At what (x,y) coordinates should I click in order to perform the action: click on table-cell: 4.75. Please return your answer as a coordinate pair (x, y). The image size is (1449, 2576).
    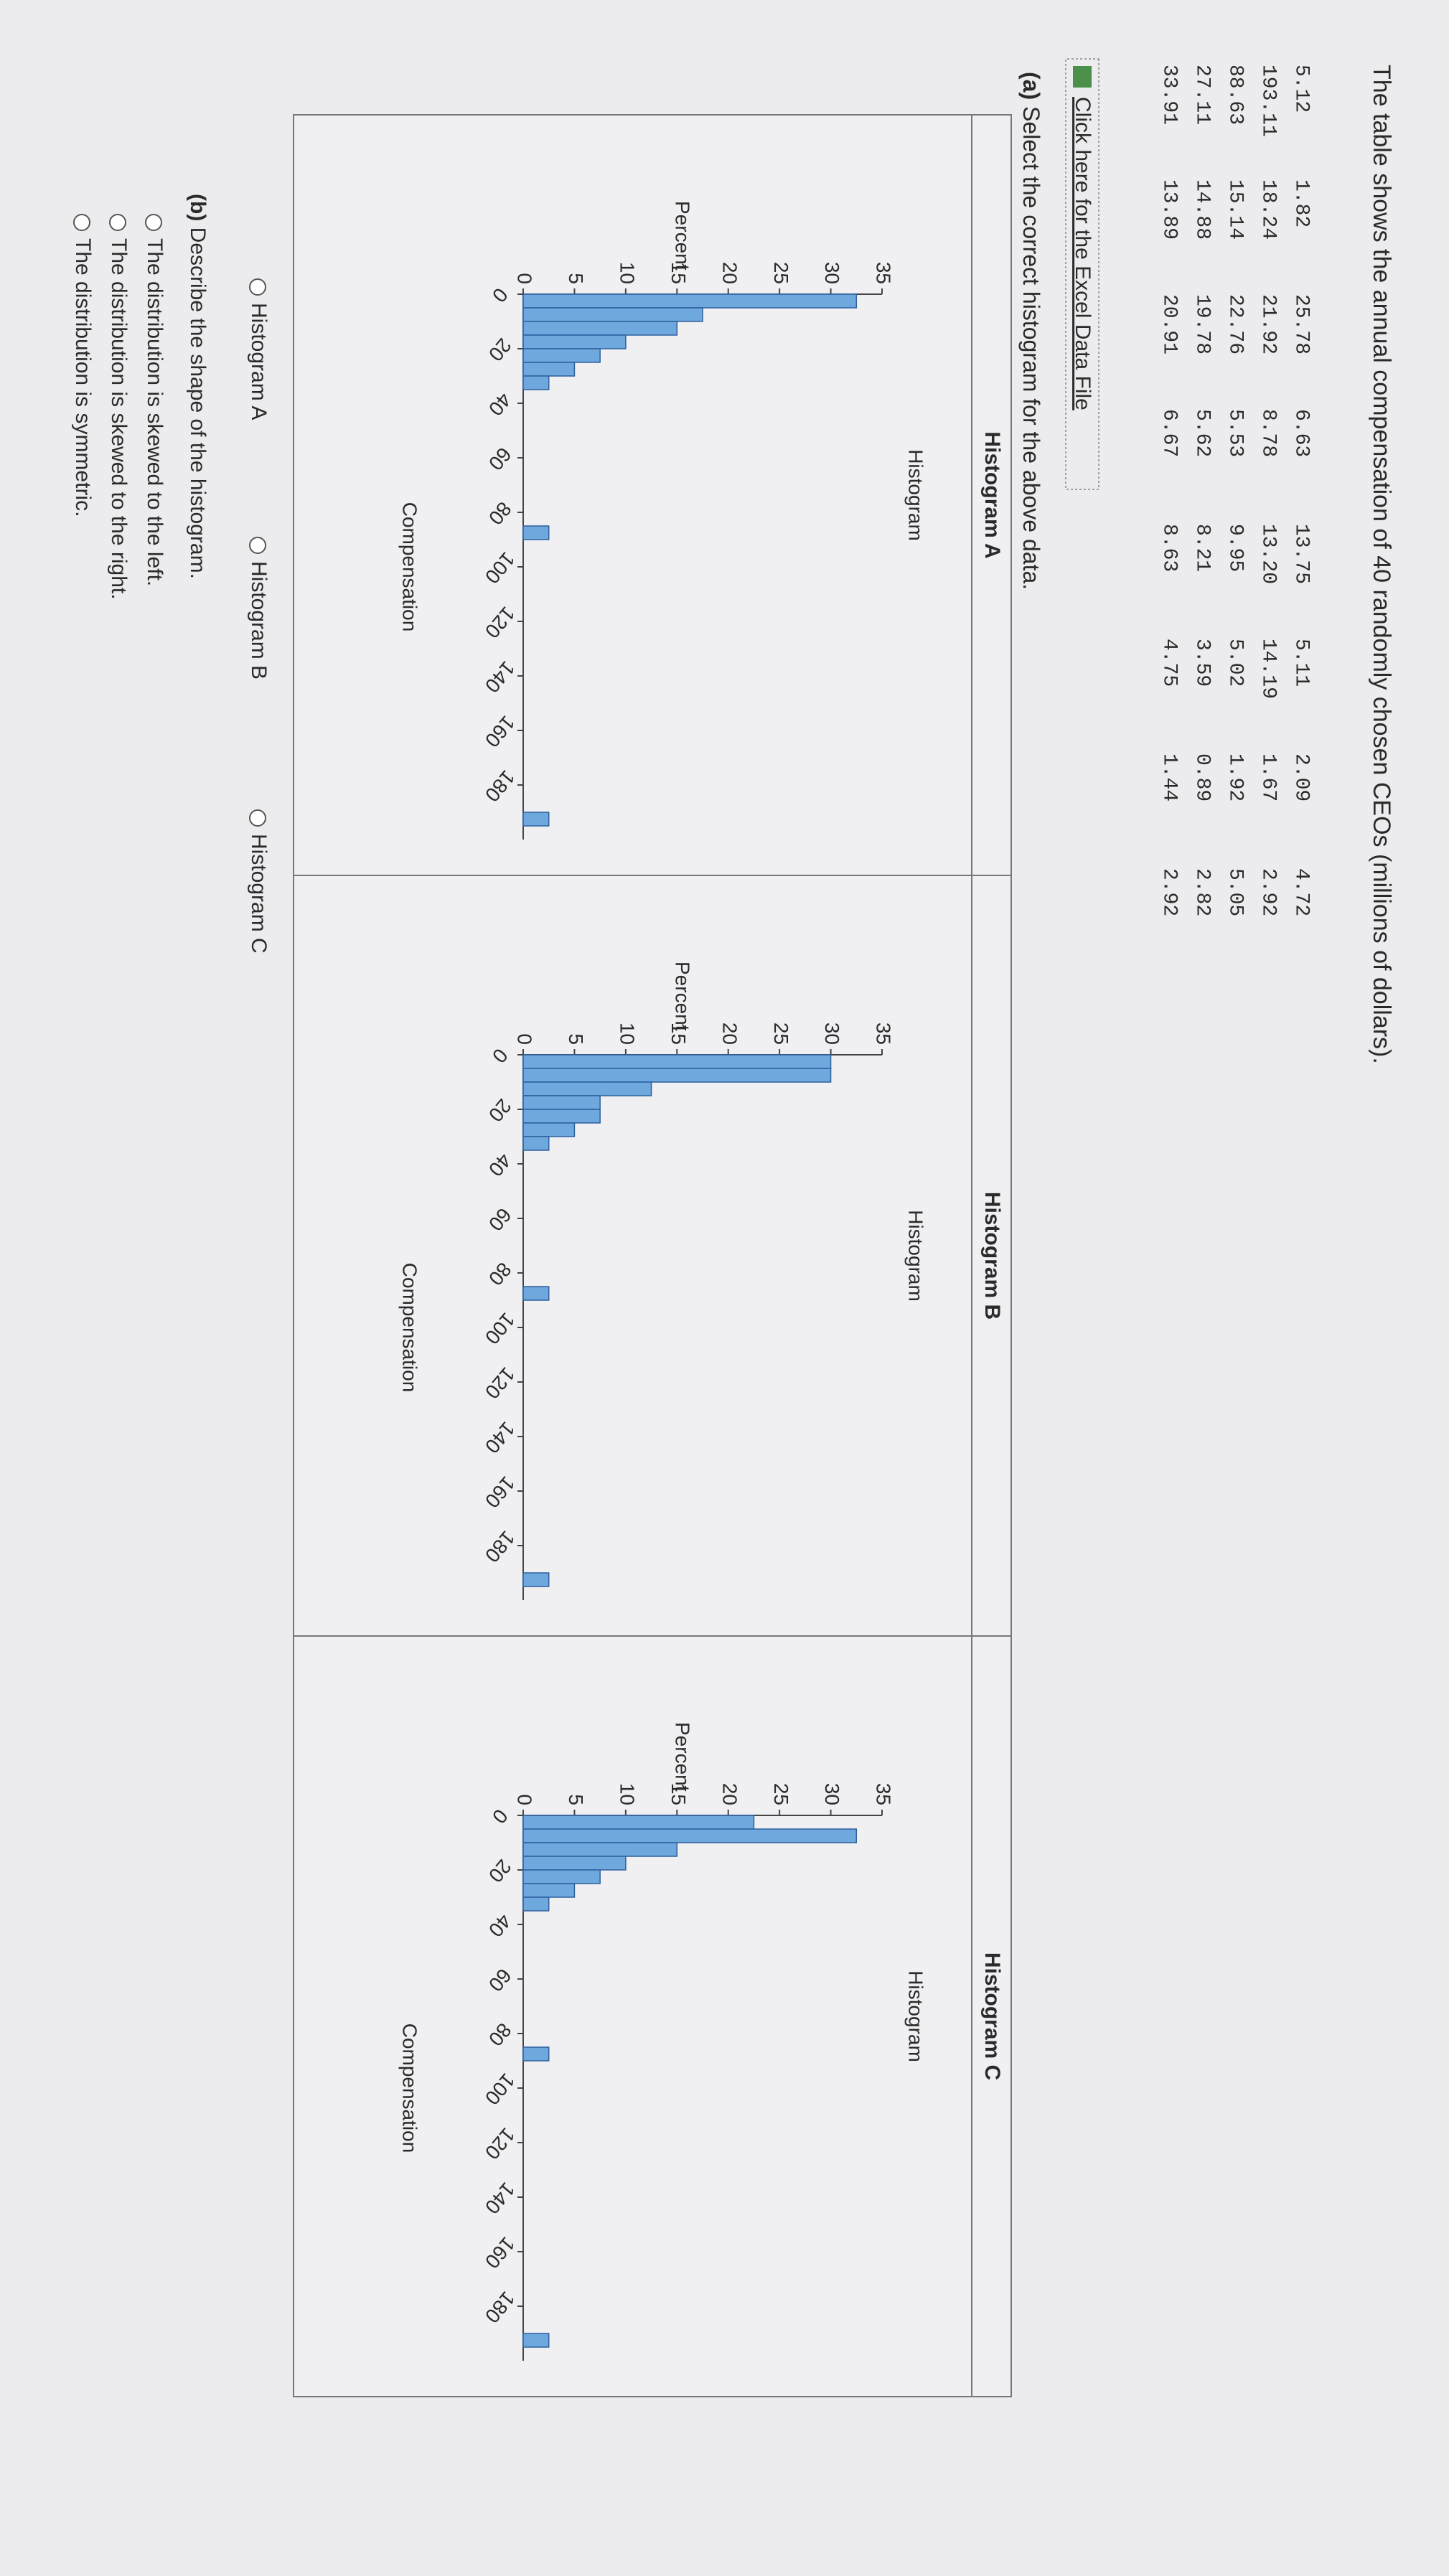
    Looking at the image, I should click on (1169, 663).